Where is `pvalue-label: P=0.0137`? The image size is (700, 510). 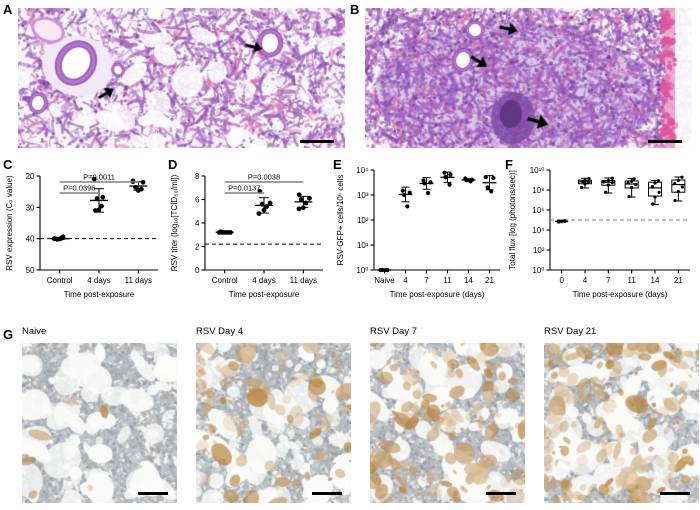
pvalue-label: P=0.0137 is located at coordinates (244, 188).